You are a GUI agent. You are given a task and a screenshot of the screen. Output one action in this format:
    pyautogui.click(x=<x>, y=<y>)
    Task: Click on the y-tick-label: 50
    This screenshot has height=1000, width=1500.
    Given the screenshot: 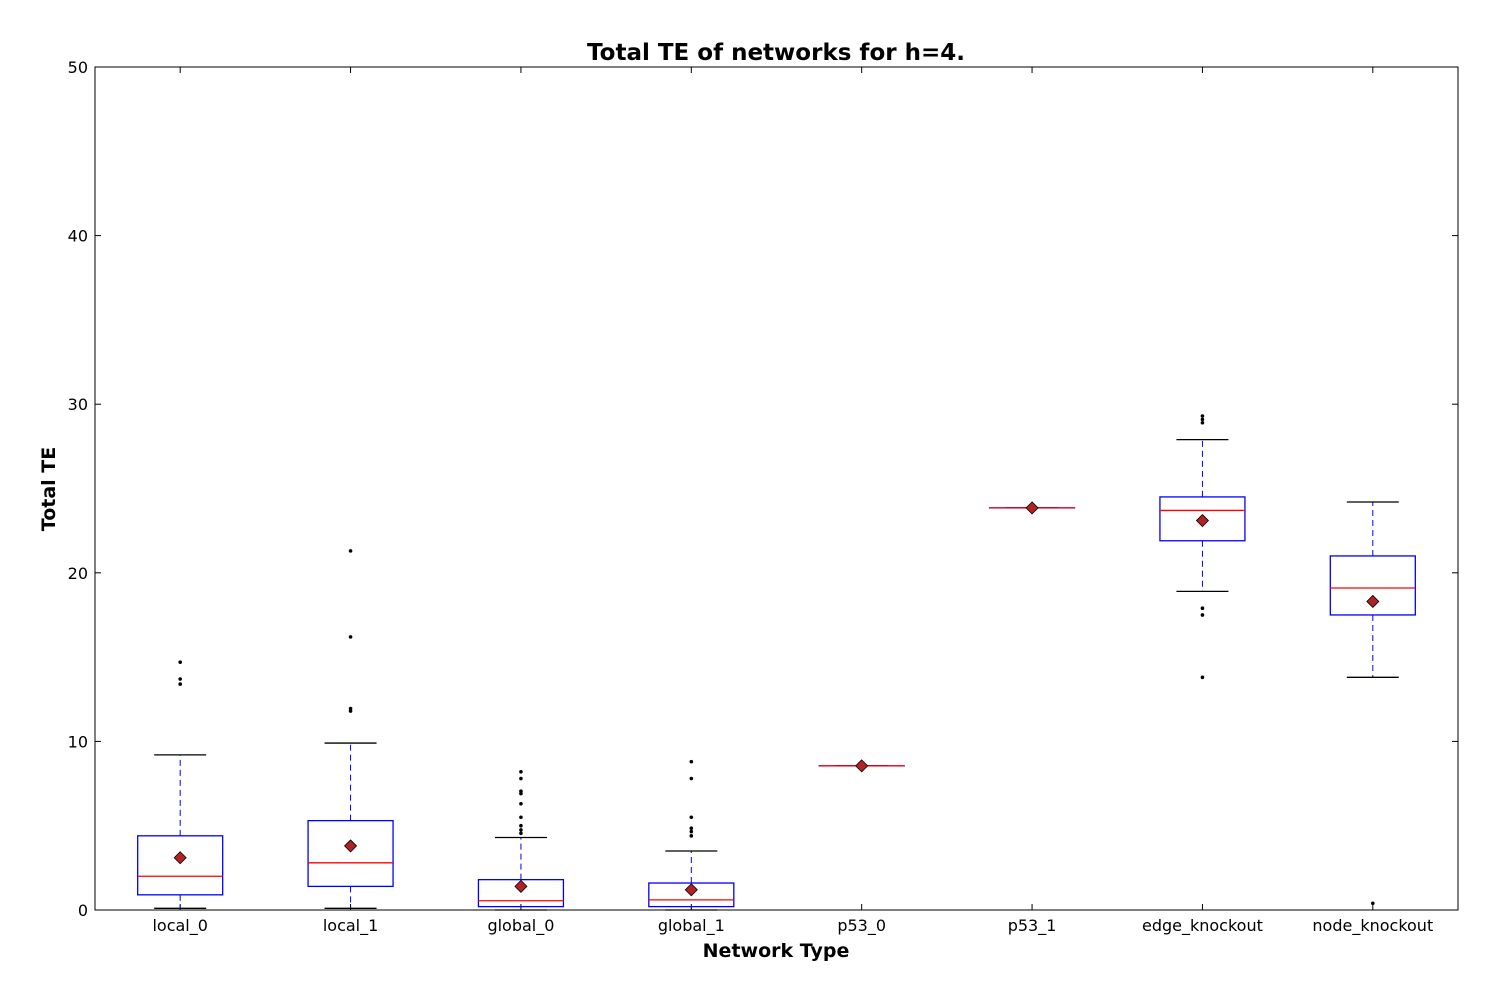 What is the action you would take?
    pyautogui.click(x=78, y=67)
    